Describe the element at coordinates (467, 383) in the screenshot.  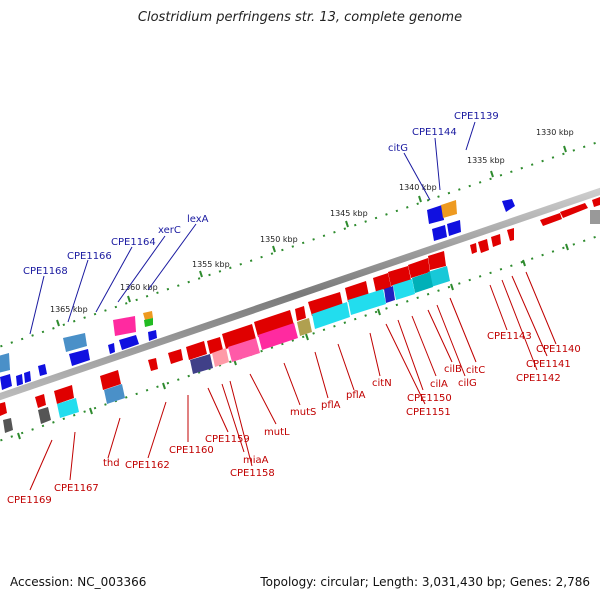
I see `gene-label: cilG` at that location.